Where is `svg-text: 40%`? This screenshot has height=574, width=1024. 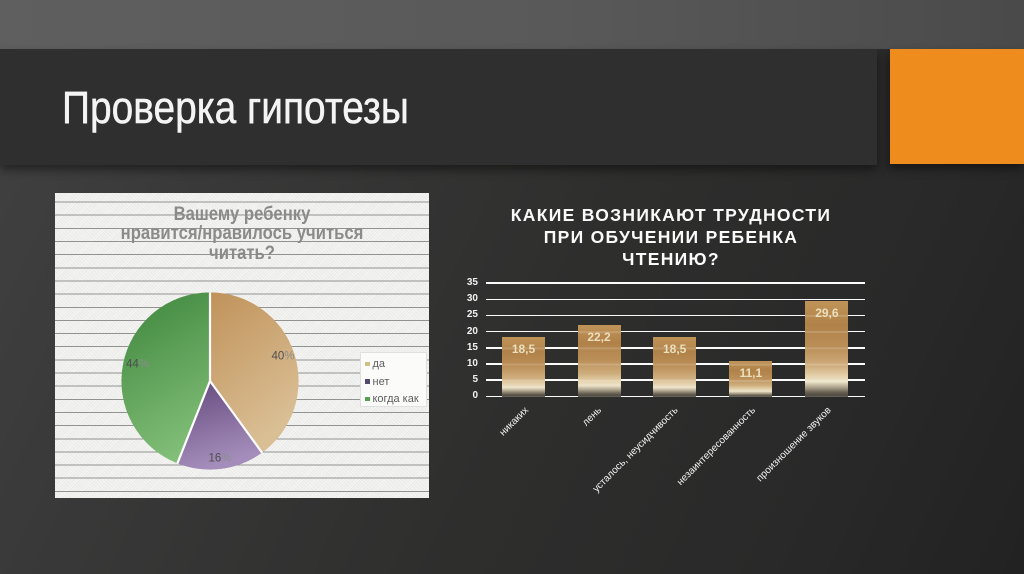 svg-text: 40% is located at coordinates (283, 357).